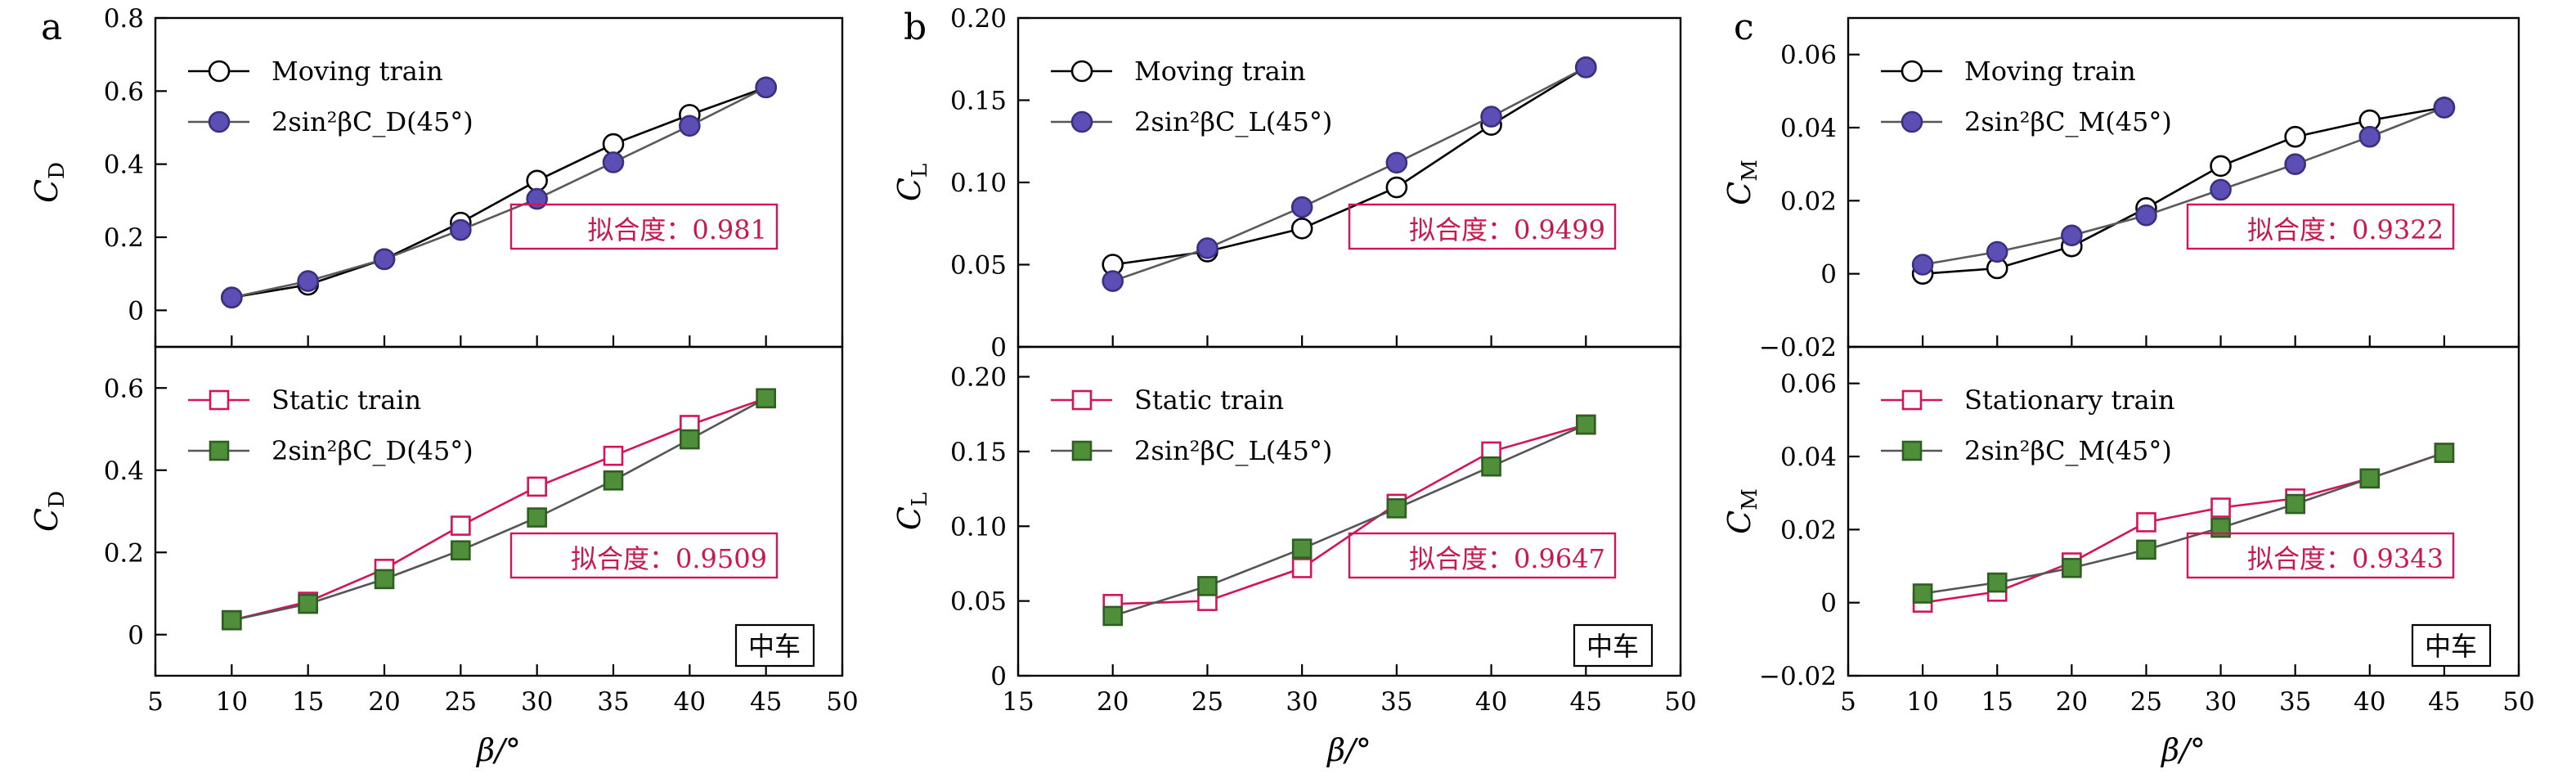 The image size is (2576, 778). I want to click on x-tick-label: 15, so click(1997, 702).